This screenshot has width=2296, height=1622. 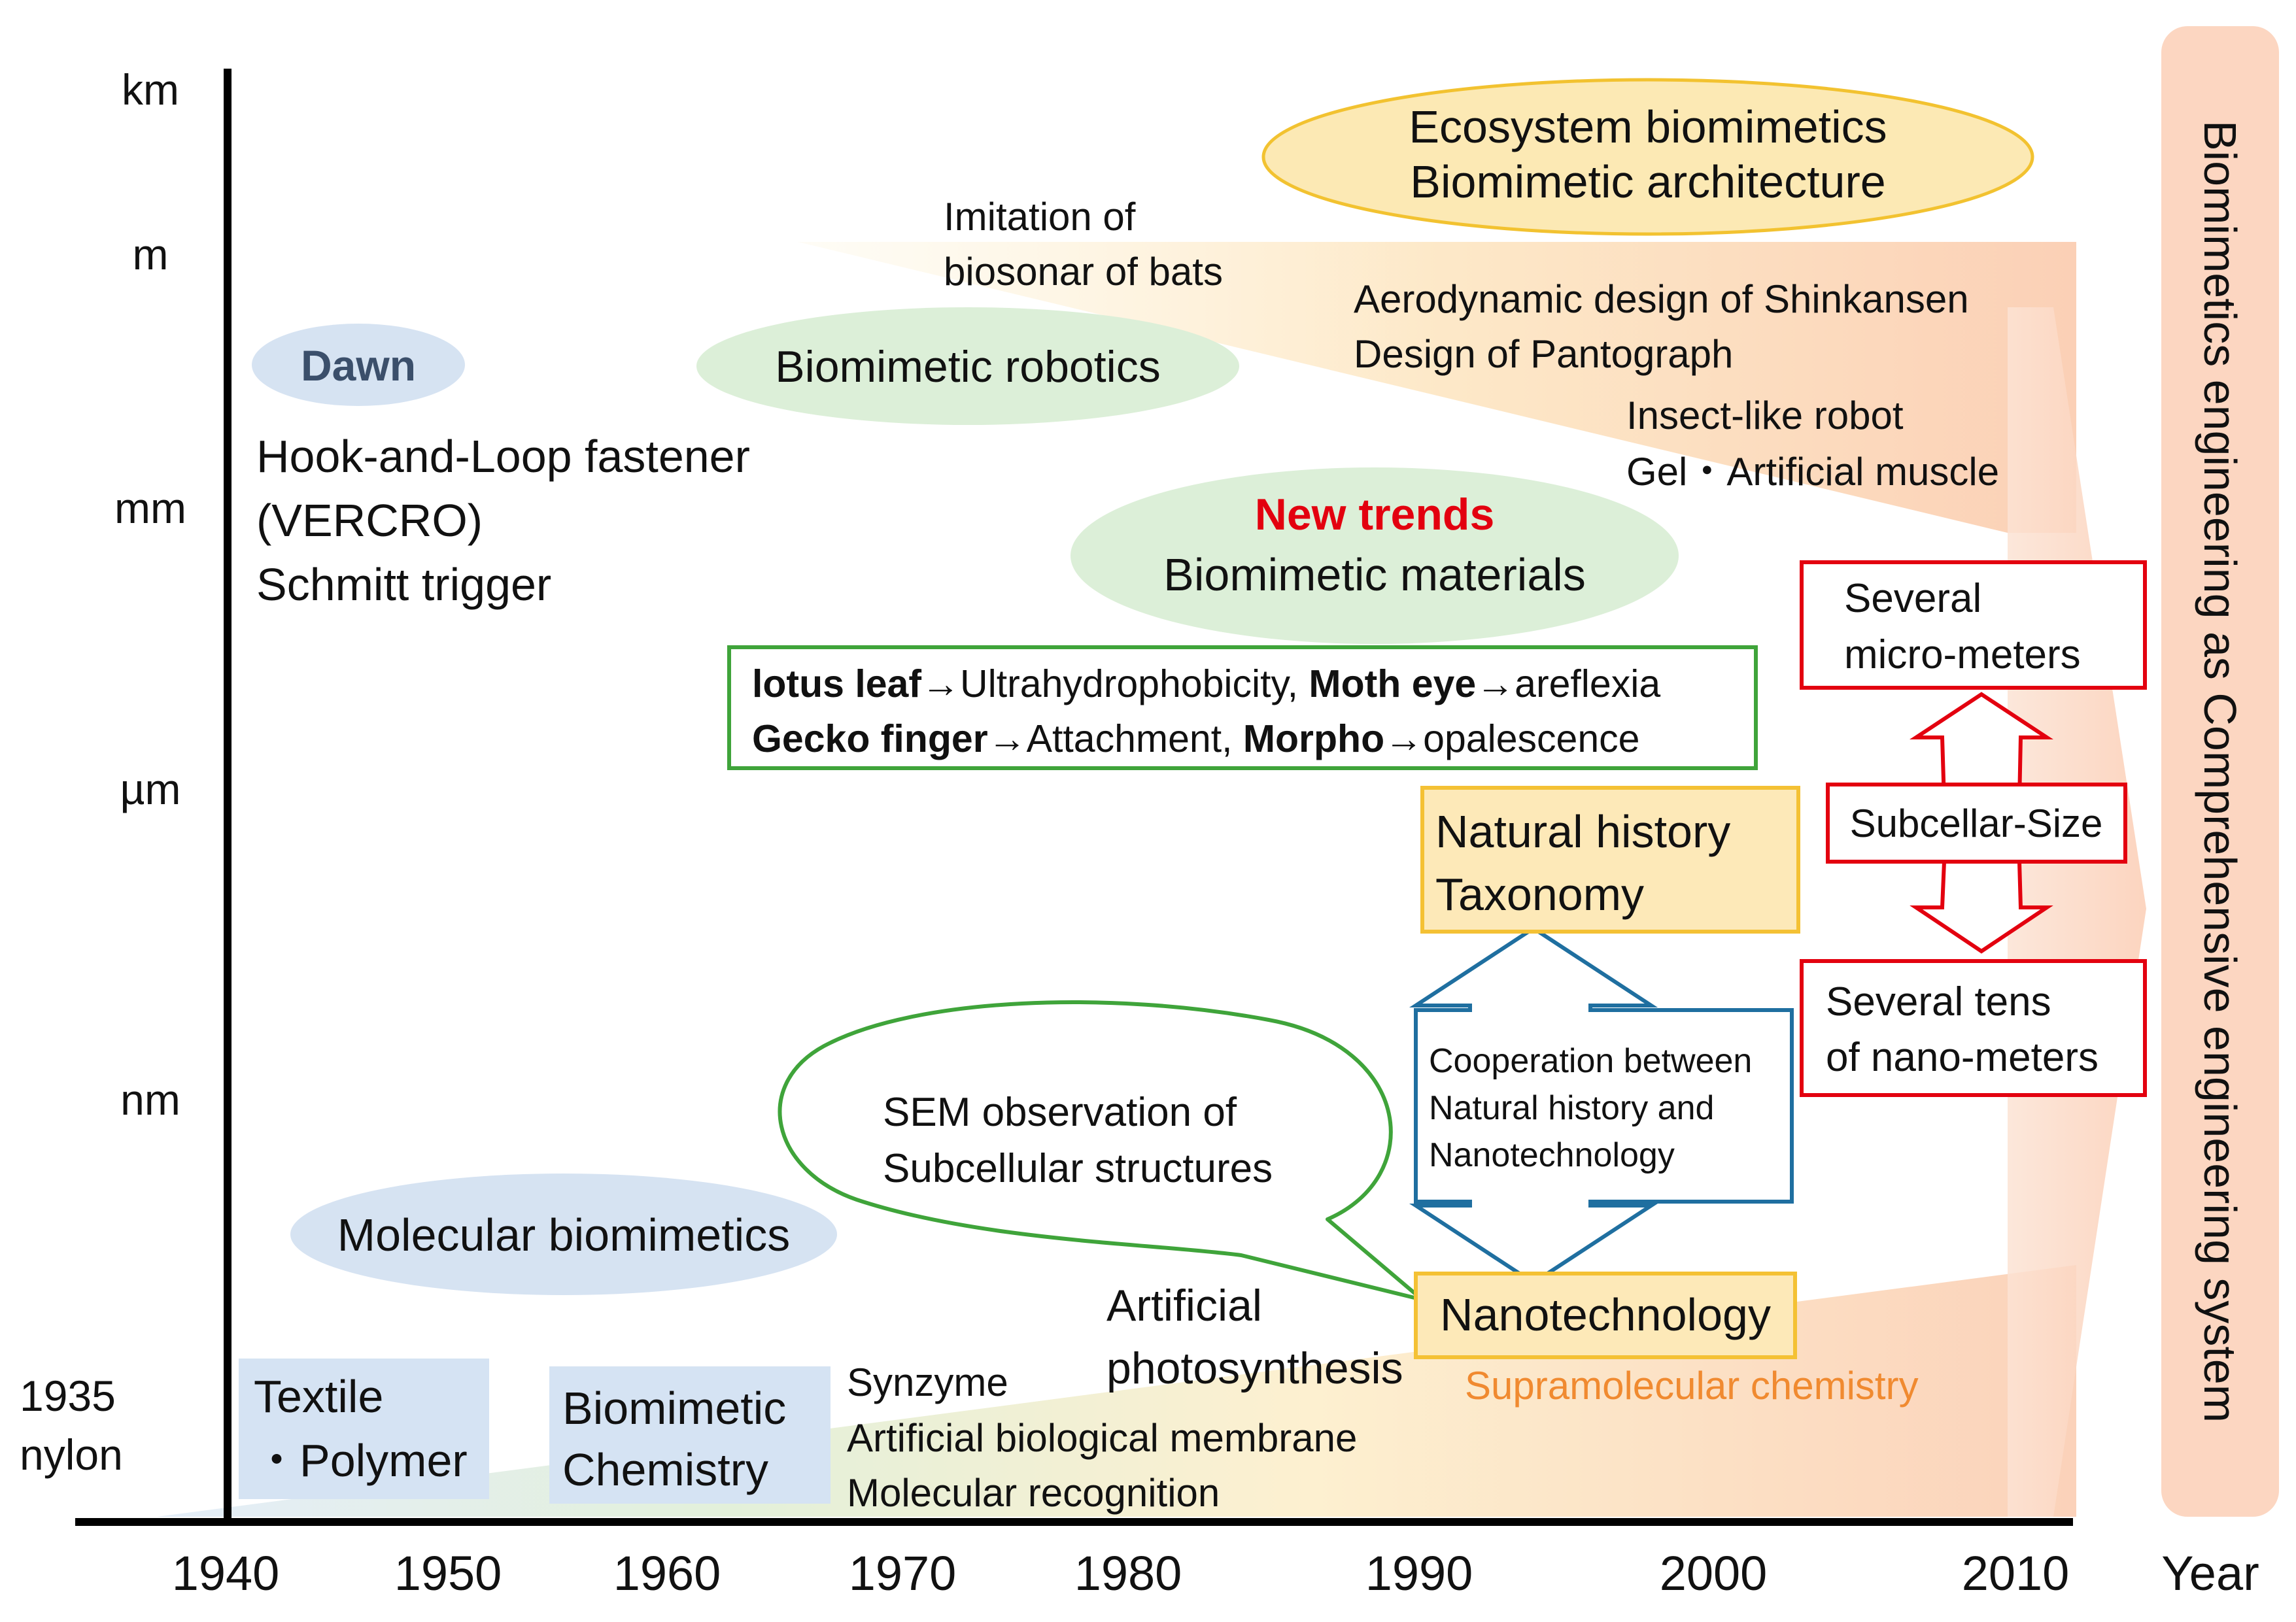 What do you see at coordinates (1939, 1001) in the screenshot?
I see `nano-meters-line-1: Several tens` at bounding box center [1939, 1001].